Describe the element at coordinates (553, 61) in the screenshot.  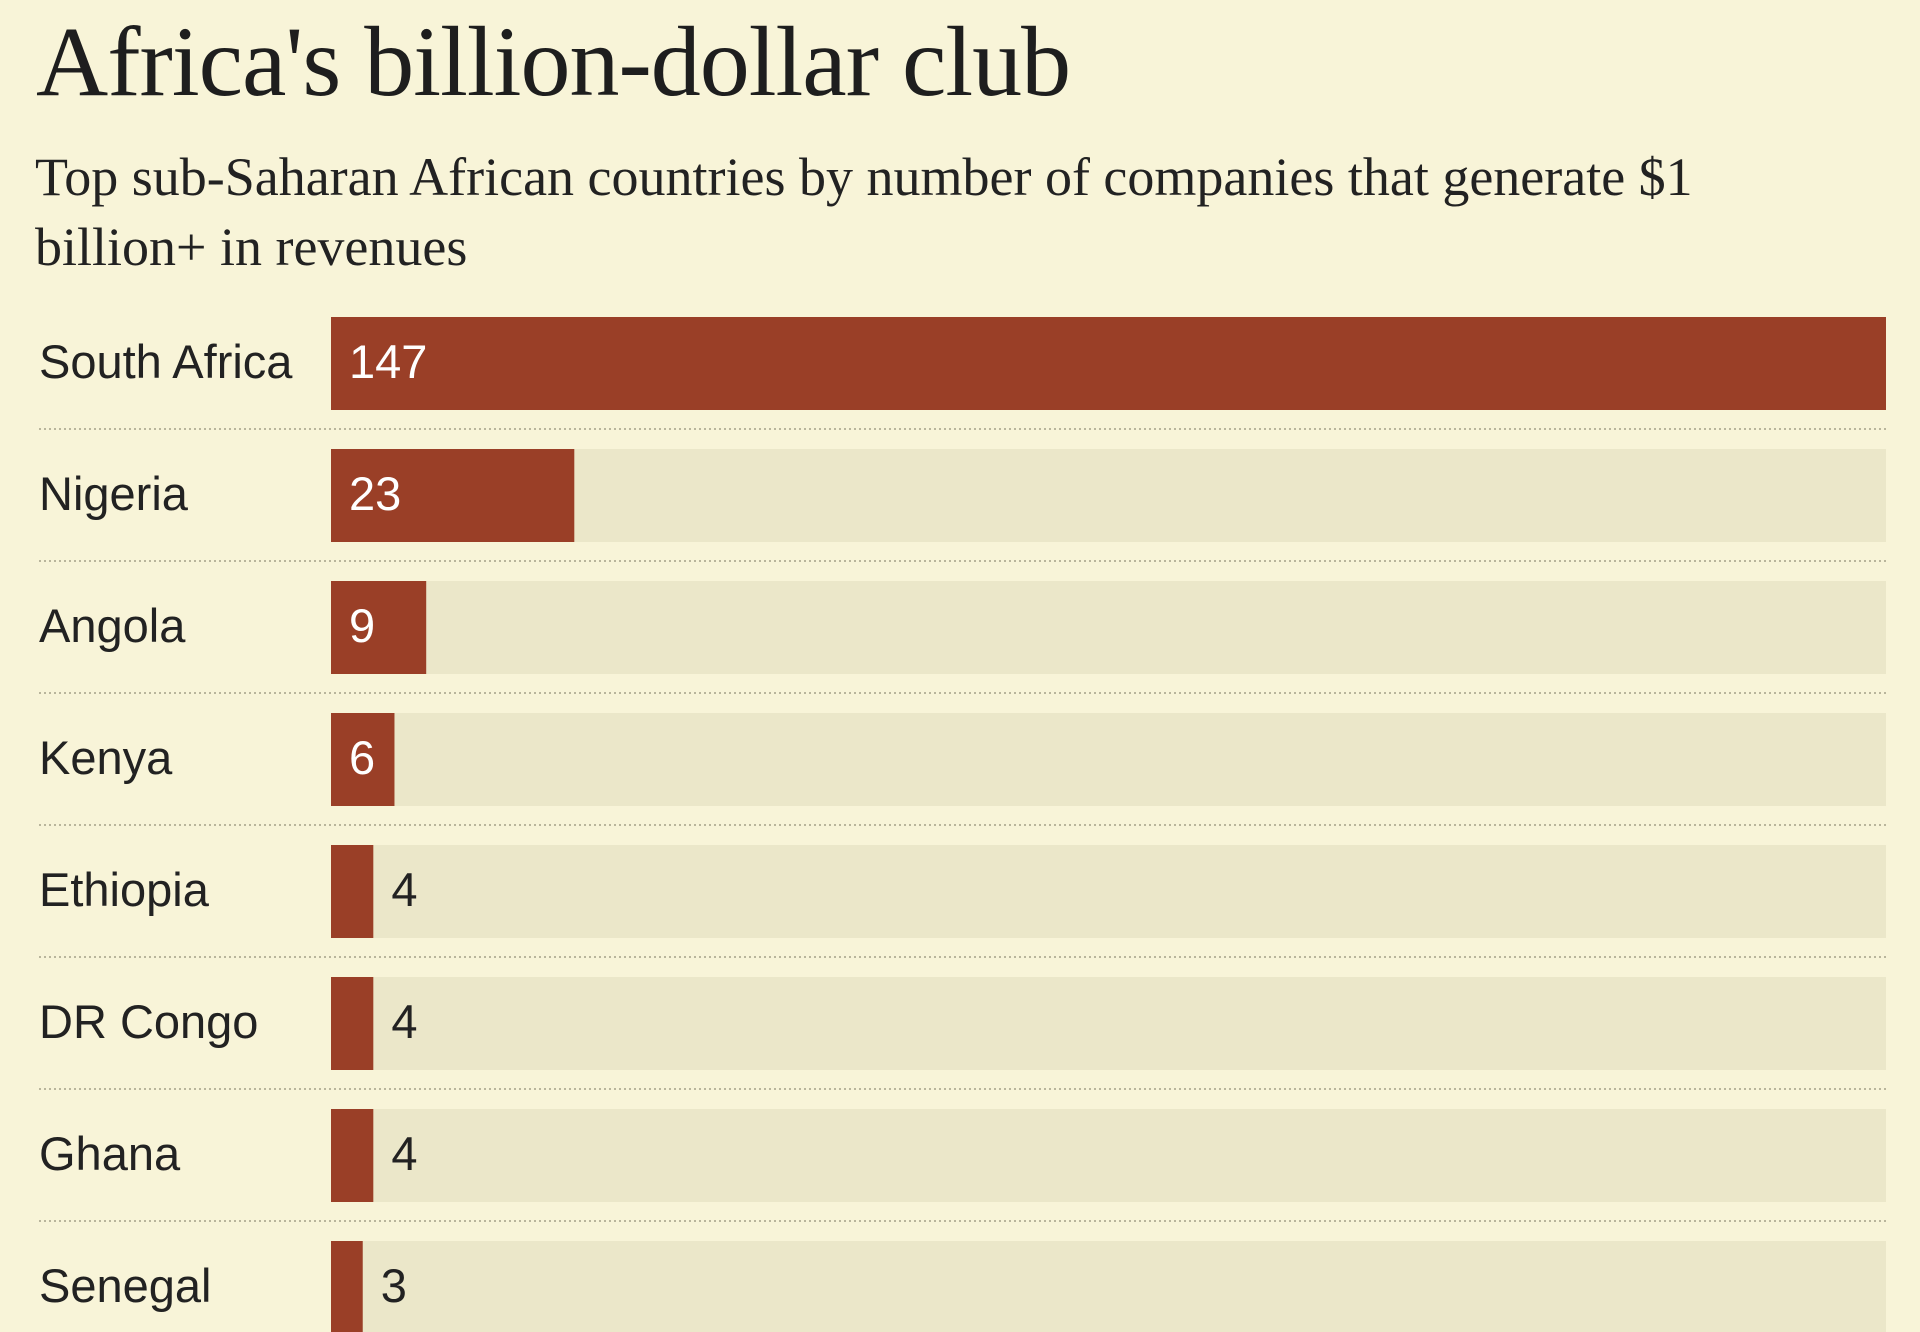
I see `chart-title: Africa's billion-dollar club` at that location.